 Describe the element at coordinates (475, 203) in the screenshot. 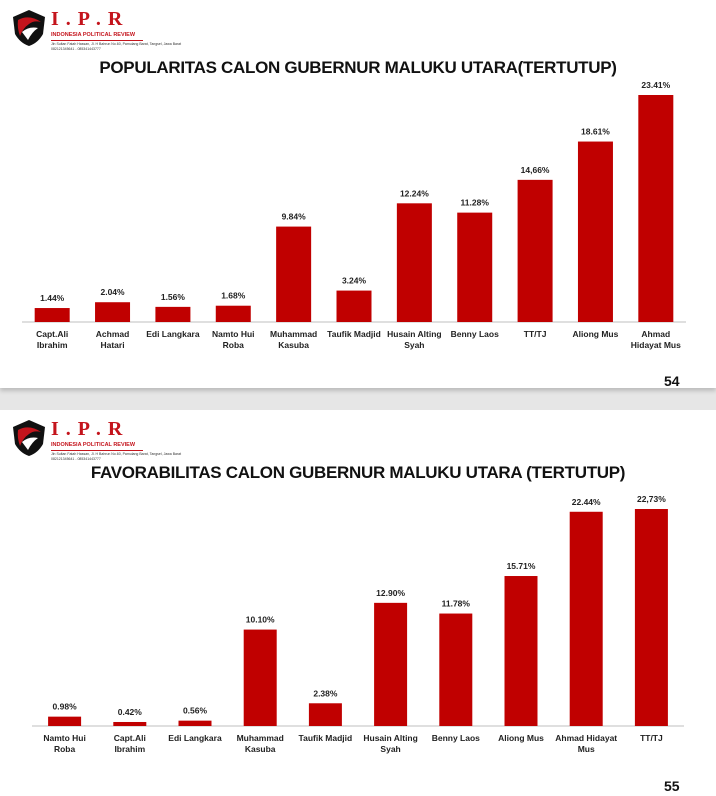

I see `data-label: 11.28%` at that location.